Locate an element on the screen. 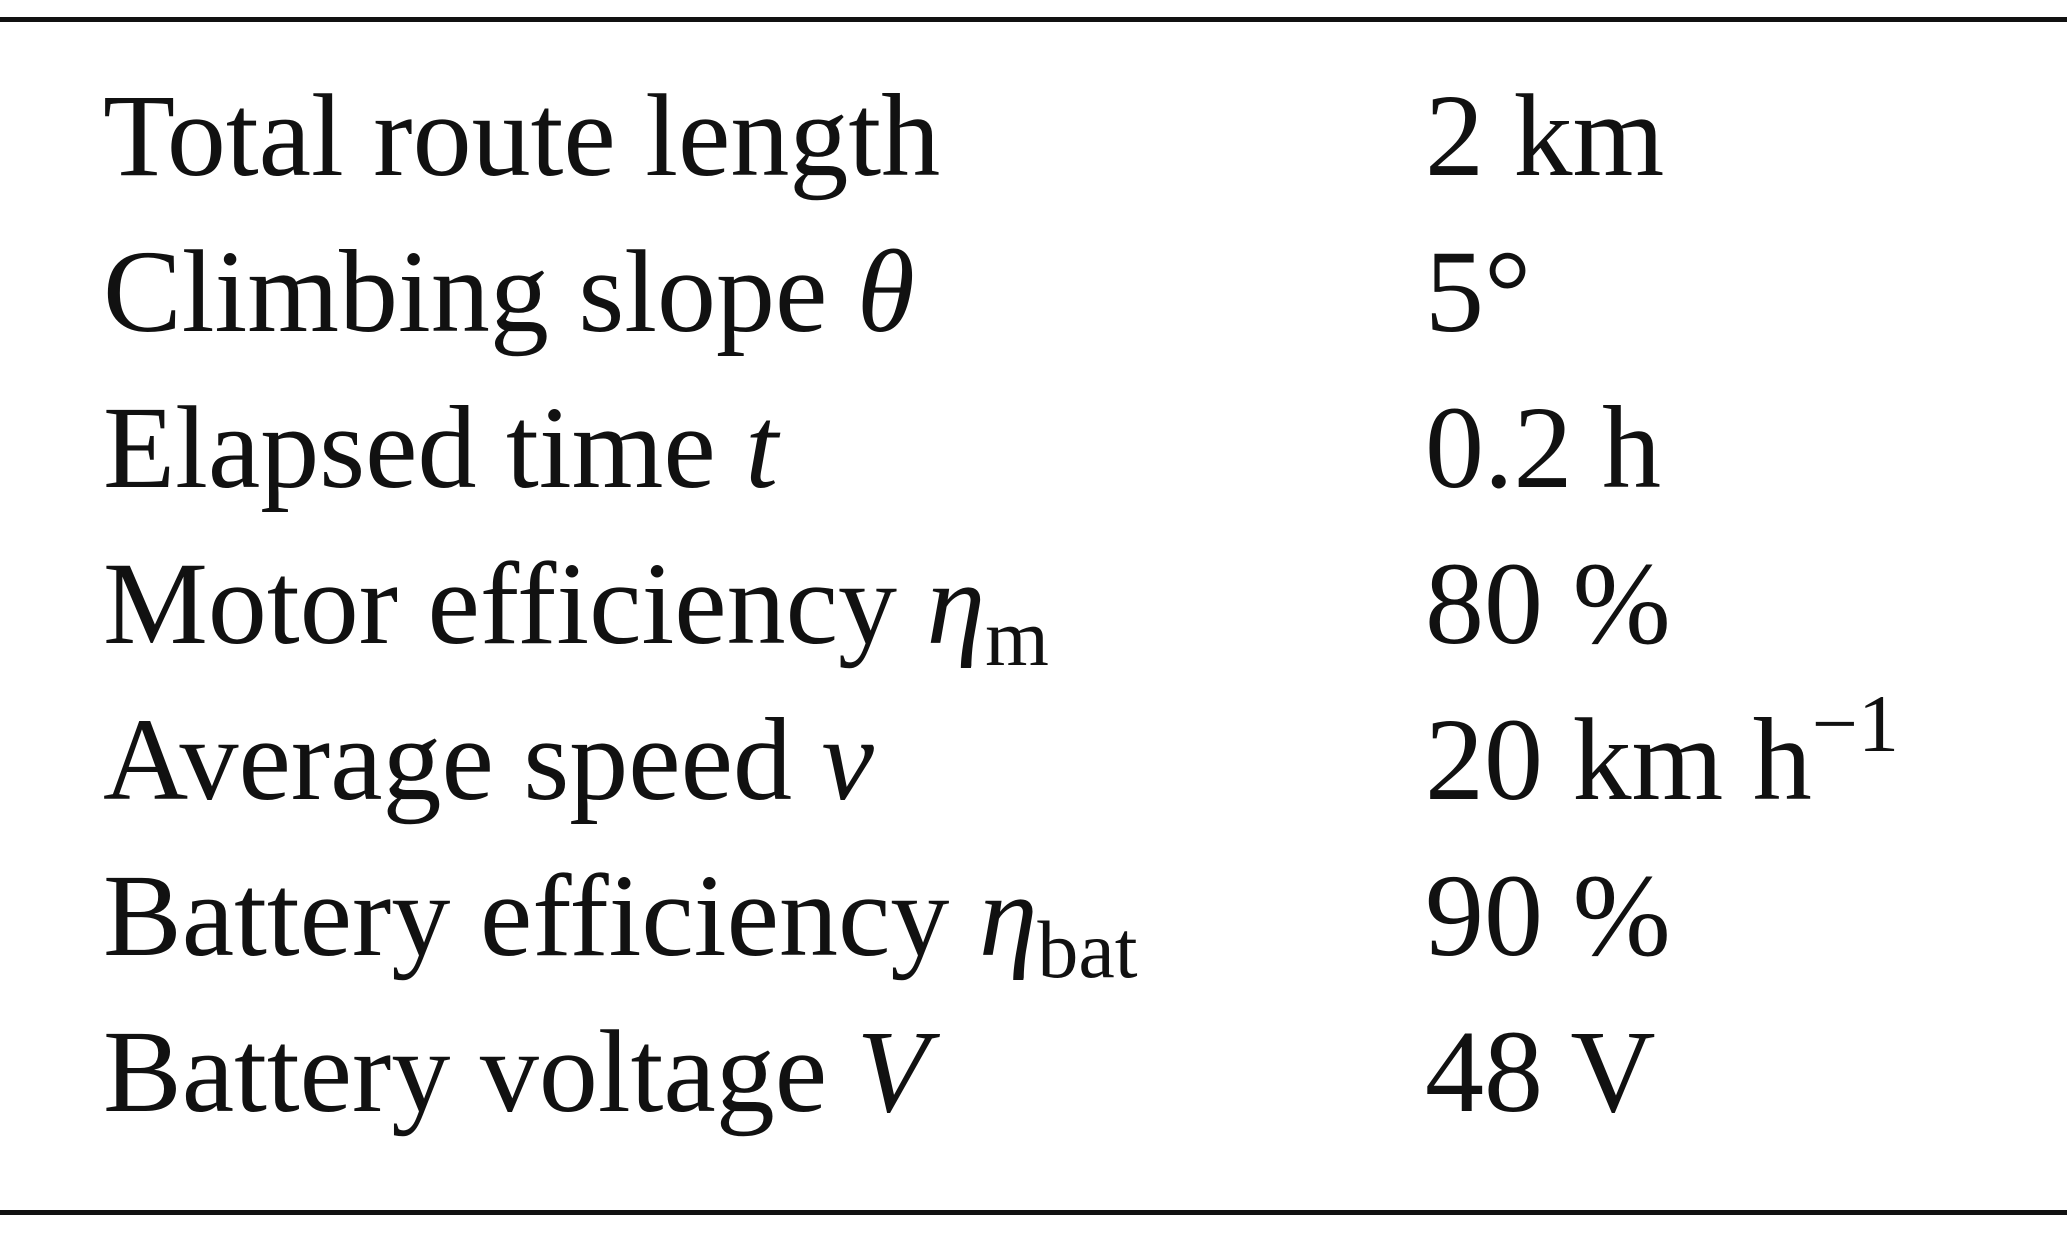  row-label: Battery efficiency ηbat is located at coordinates (620, 916).